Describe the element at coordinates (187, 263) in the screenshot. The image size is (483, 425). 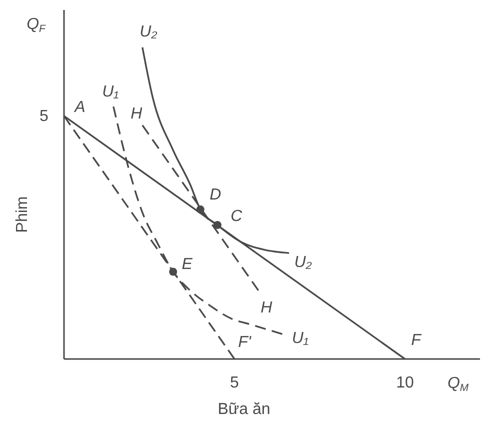
I see `annotation: E` at that location.